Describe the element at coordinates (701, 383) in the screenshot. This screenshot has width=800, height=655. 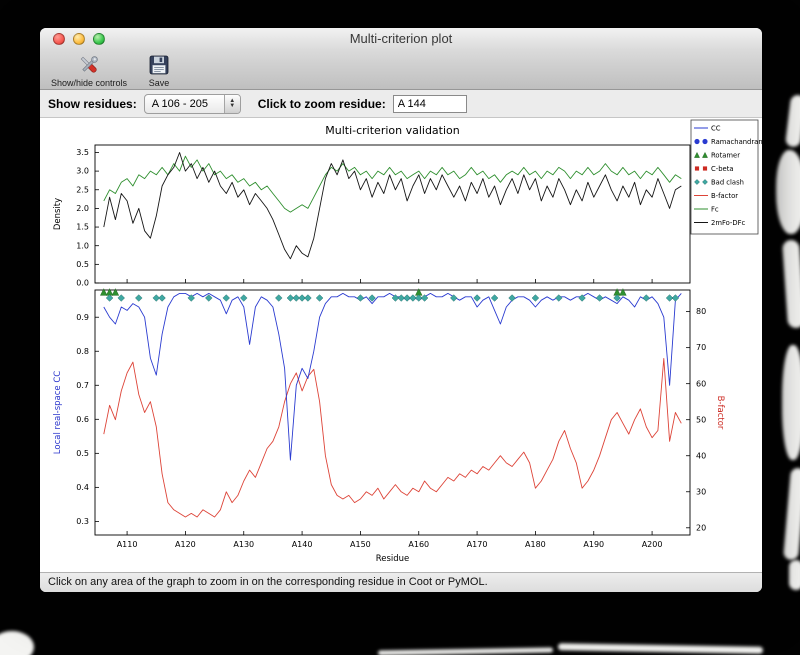
I see `svg-text: 60` at that location.